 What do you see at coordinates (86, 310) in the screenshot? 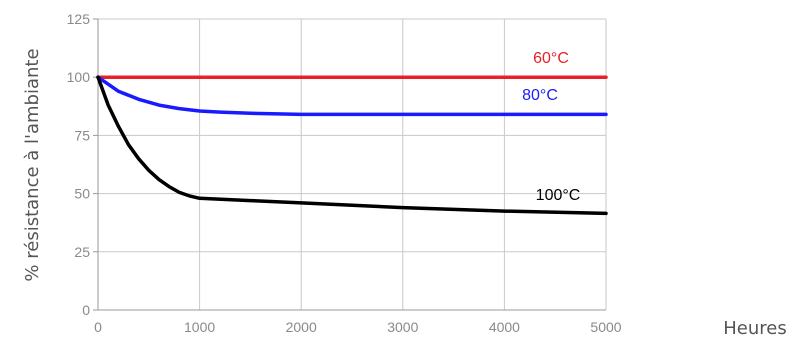
I see `y-tick-label-0: 0` at bounding box center [86, 310].